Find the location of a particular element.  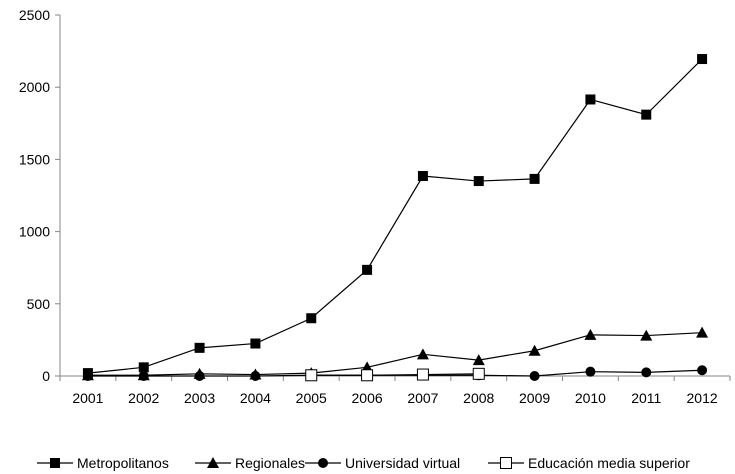

x-tick-label: 2011 is located at coordinates (646, 398).